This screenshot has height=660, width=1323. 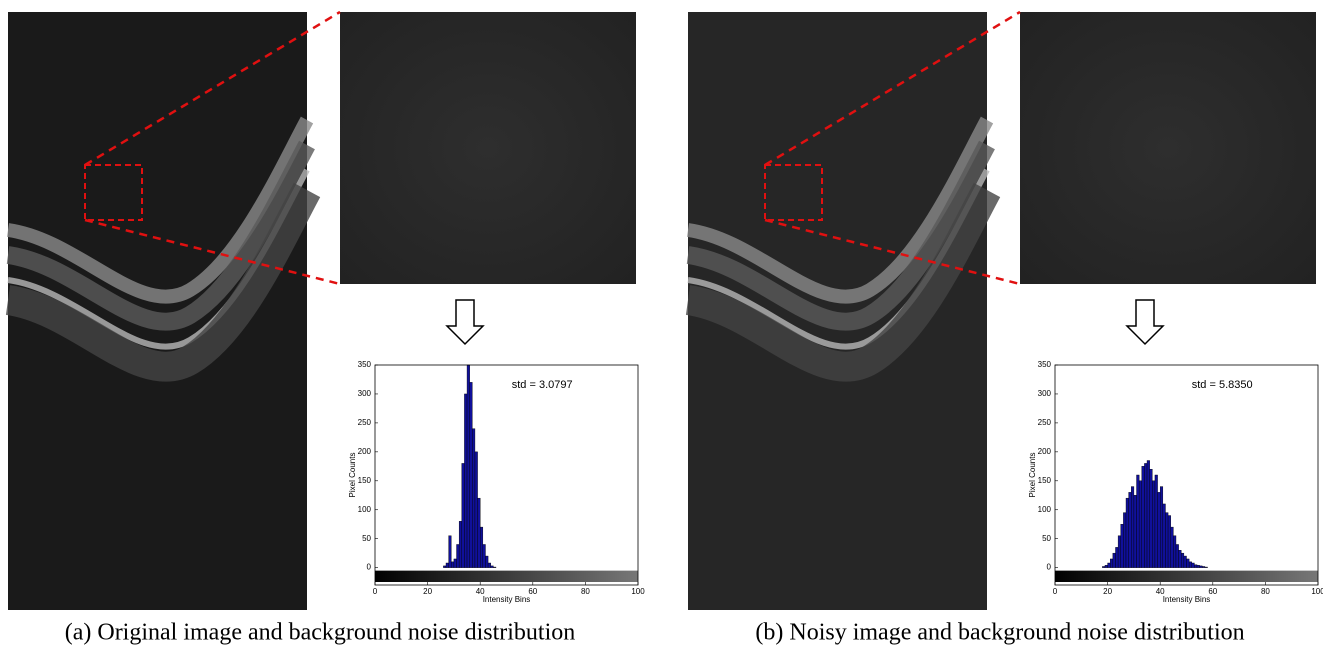 What do you see at coordinates (542, 385) in the screenshot?
I see `annotation: std = 3.0797` at bounding box center [542, 385].